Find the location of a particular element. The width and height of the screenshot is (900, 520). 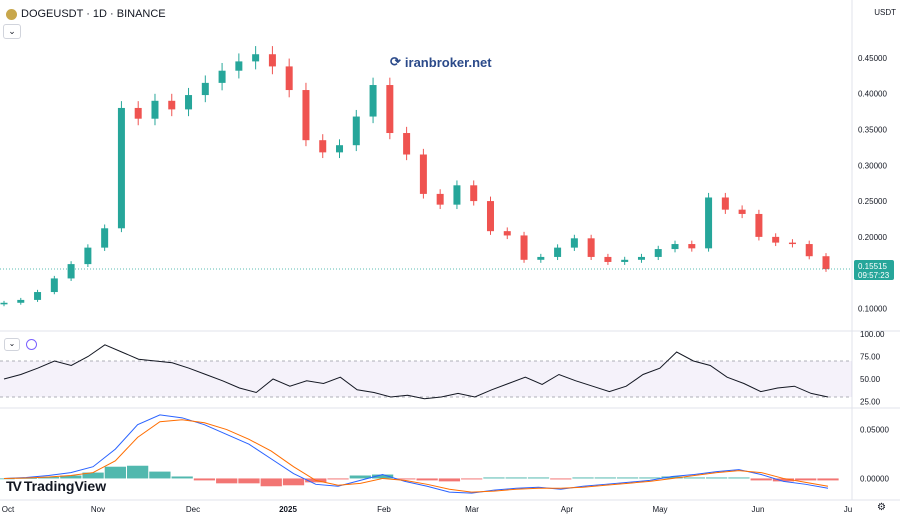

watermark-text: iranbroker.net is located at coordinates (448, 62).